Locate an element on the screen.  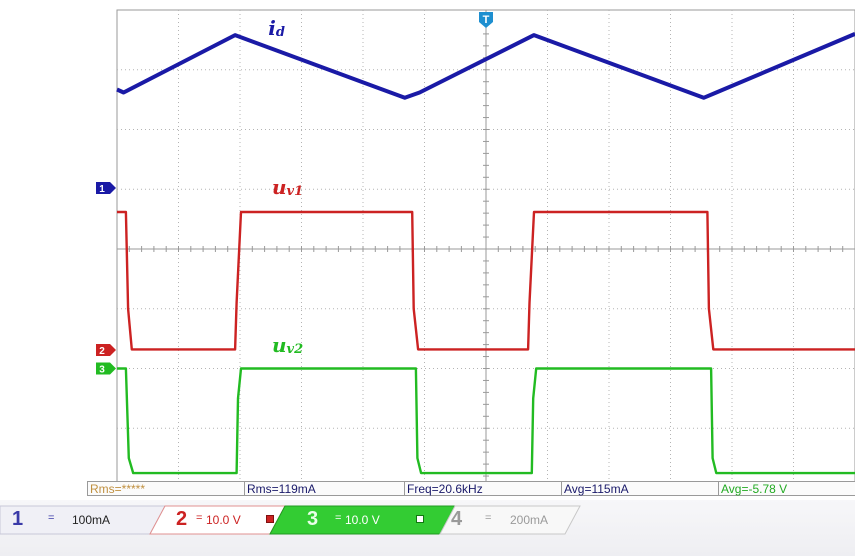
trigger-marker: T is located at coordinates (486, 20).